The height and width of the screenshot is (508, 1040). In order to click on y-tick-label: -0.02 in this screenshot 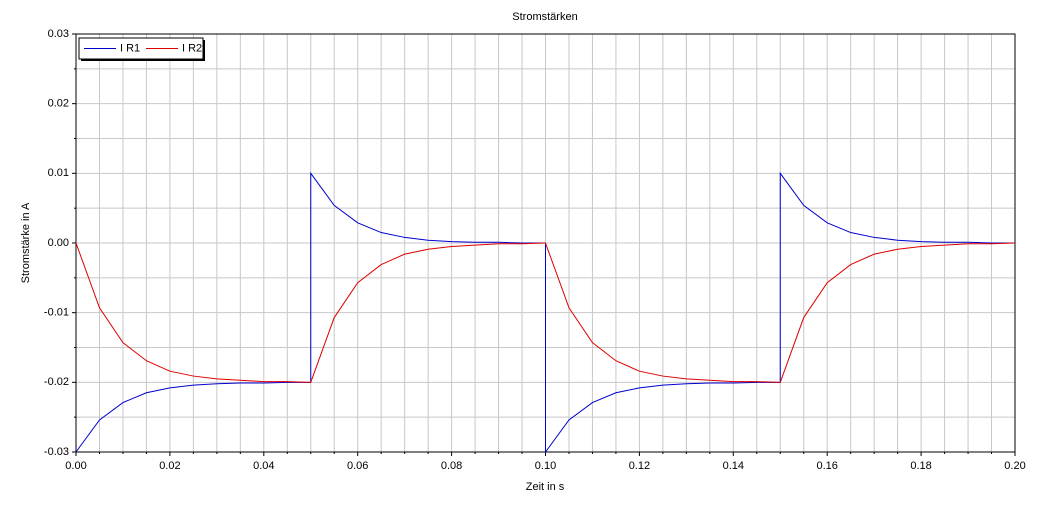, I will do `click(56, 382)`.